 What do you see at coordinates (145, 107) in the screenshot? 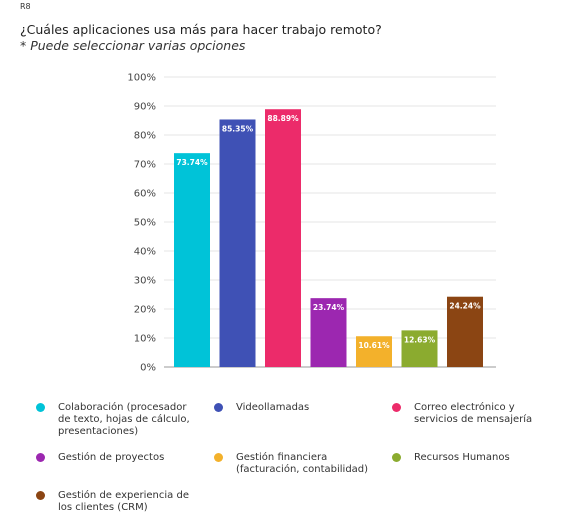
I see `y-tick-label: 90%` at bounding box center [145, 107].